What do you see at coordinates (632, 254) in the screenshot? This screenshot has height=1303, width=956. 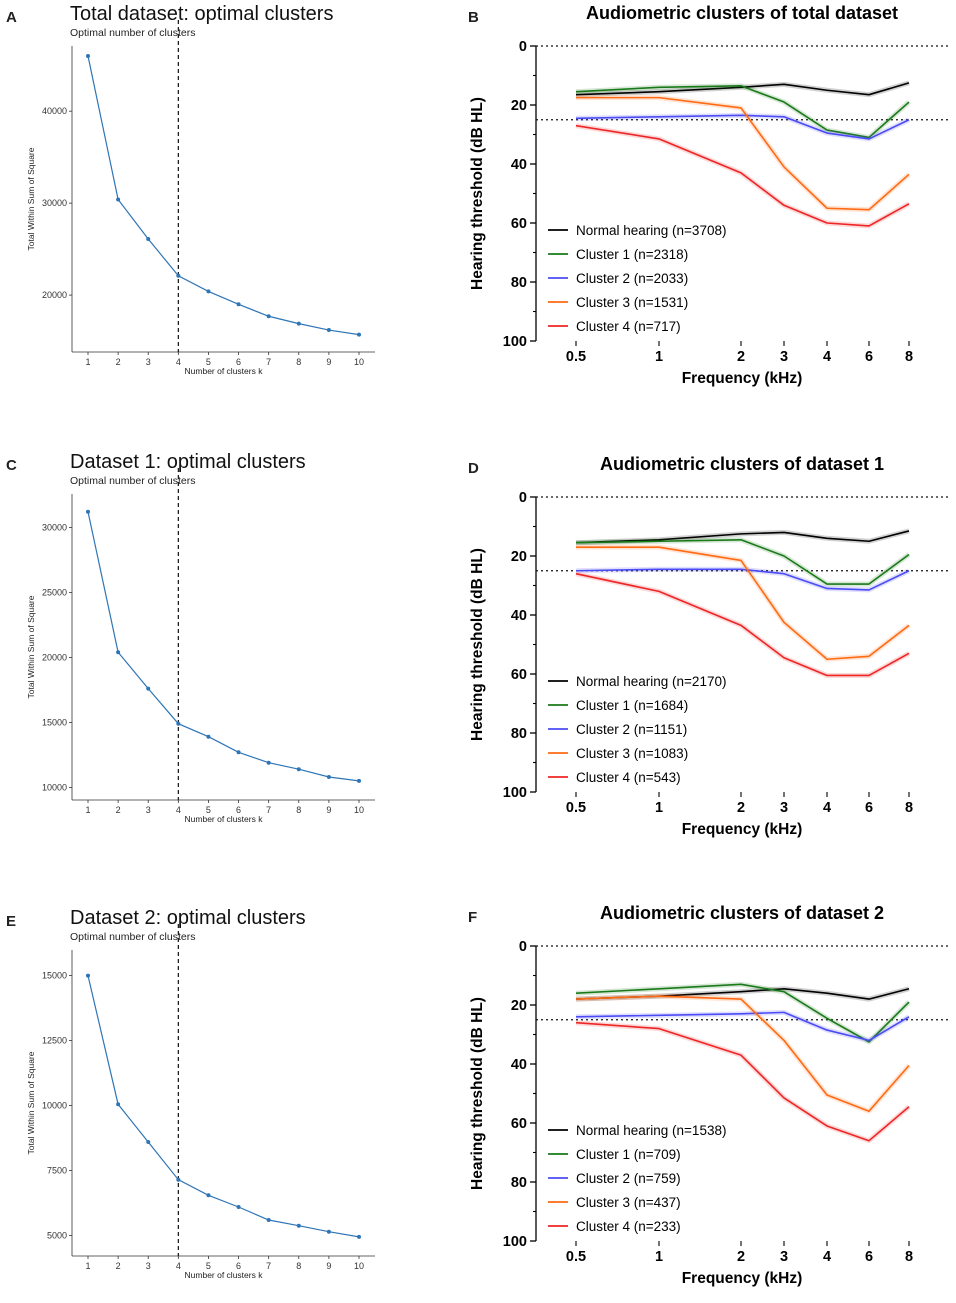 I see `legend-label: Cluster 1 (n=2318)` at bounding box center [632, 254].